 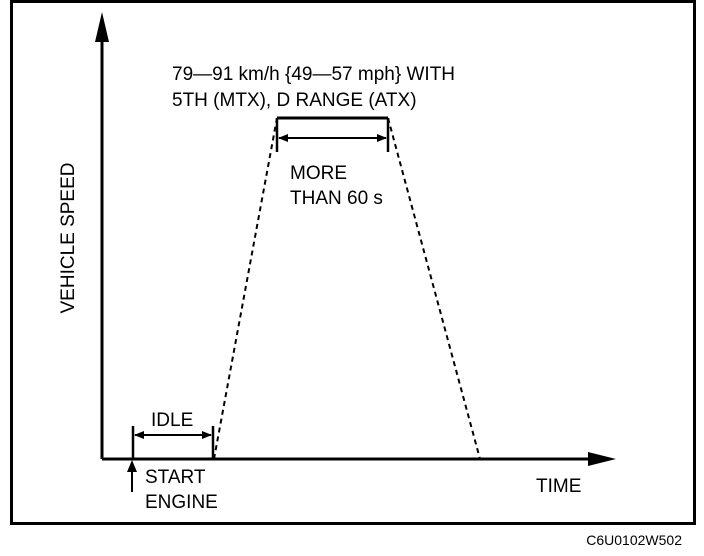 I want to click on speed-label-line1: 79—91 km/h {49—57 mph} WITH, so click(x=314, y=74).